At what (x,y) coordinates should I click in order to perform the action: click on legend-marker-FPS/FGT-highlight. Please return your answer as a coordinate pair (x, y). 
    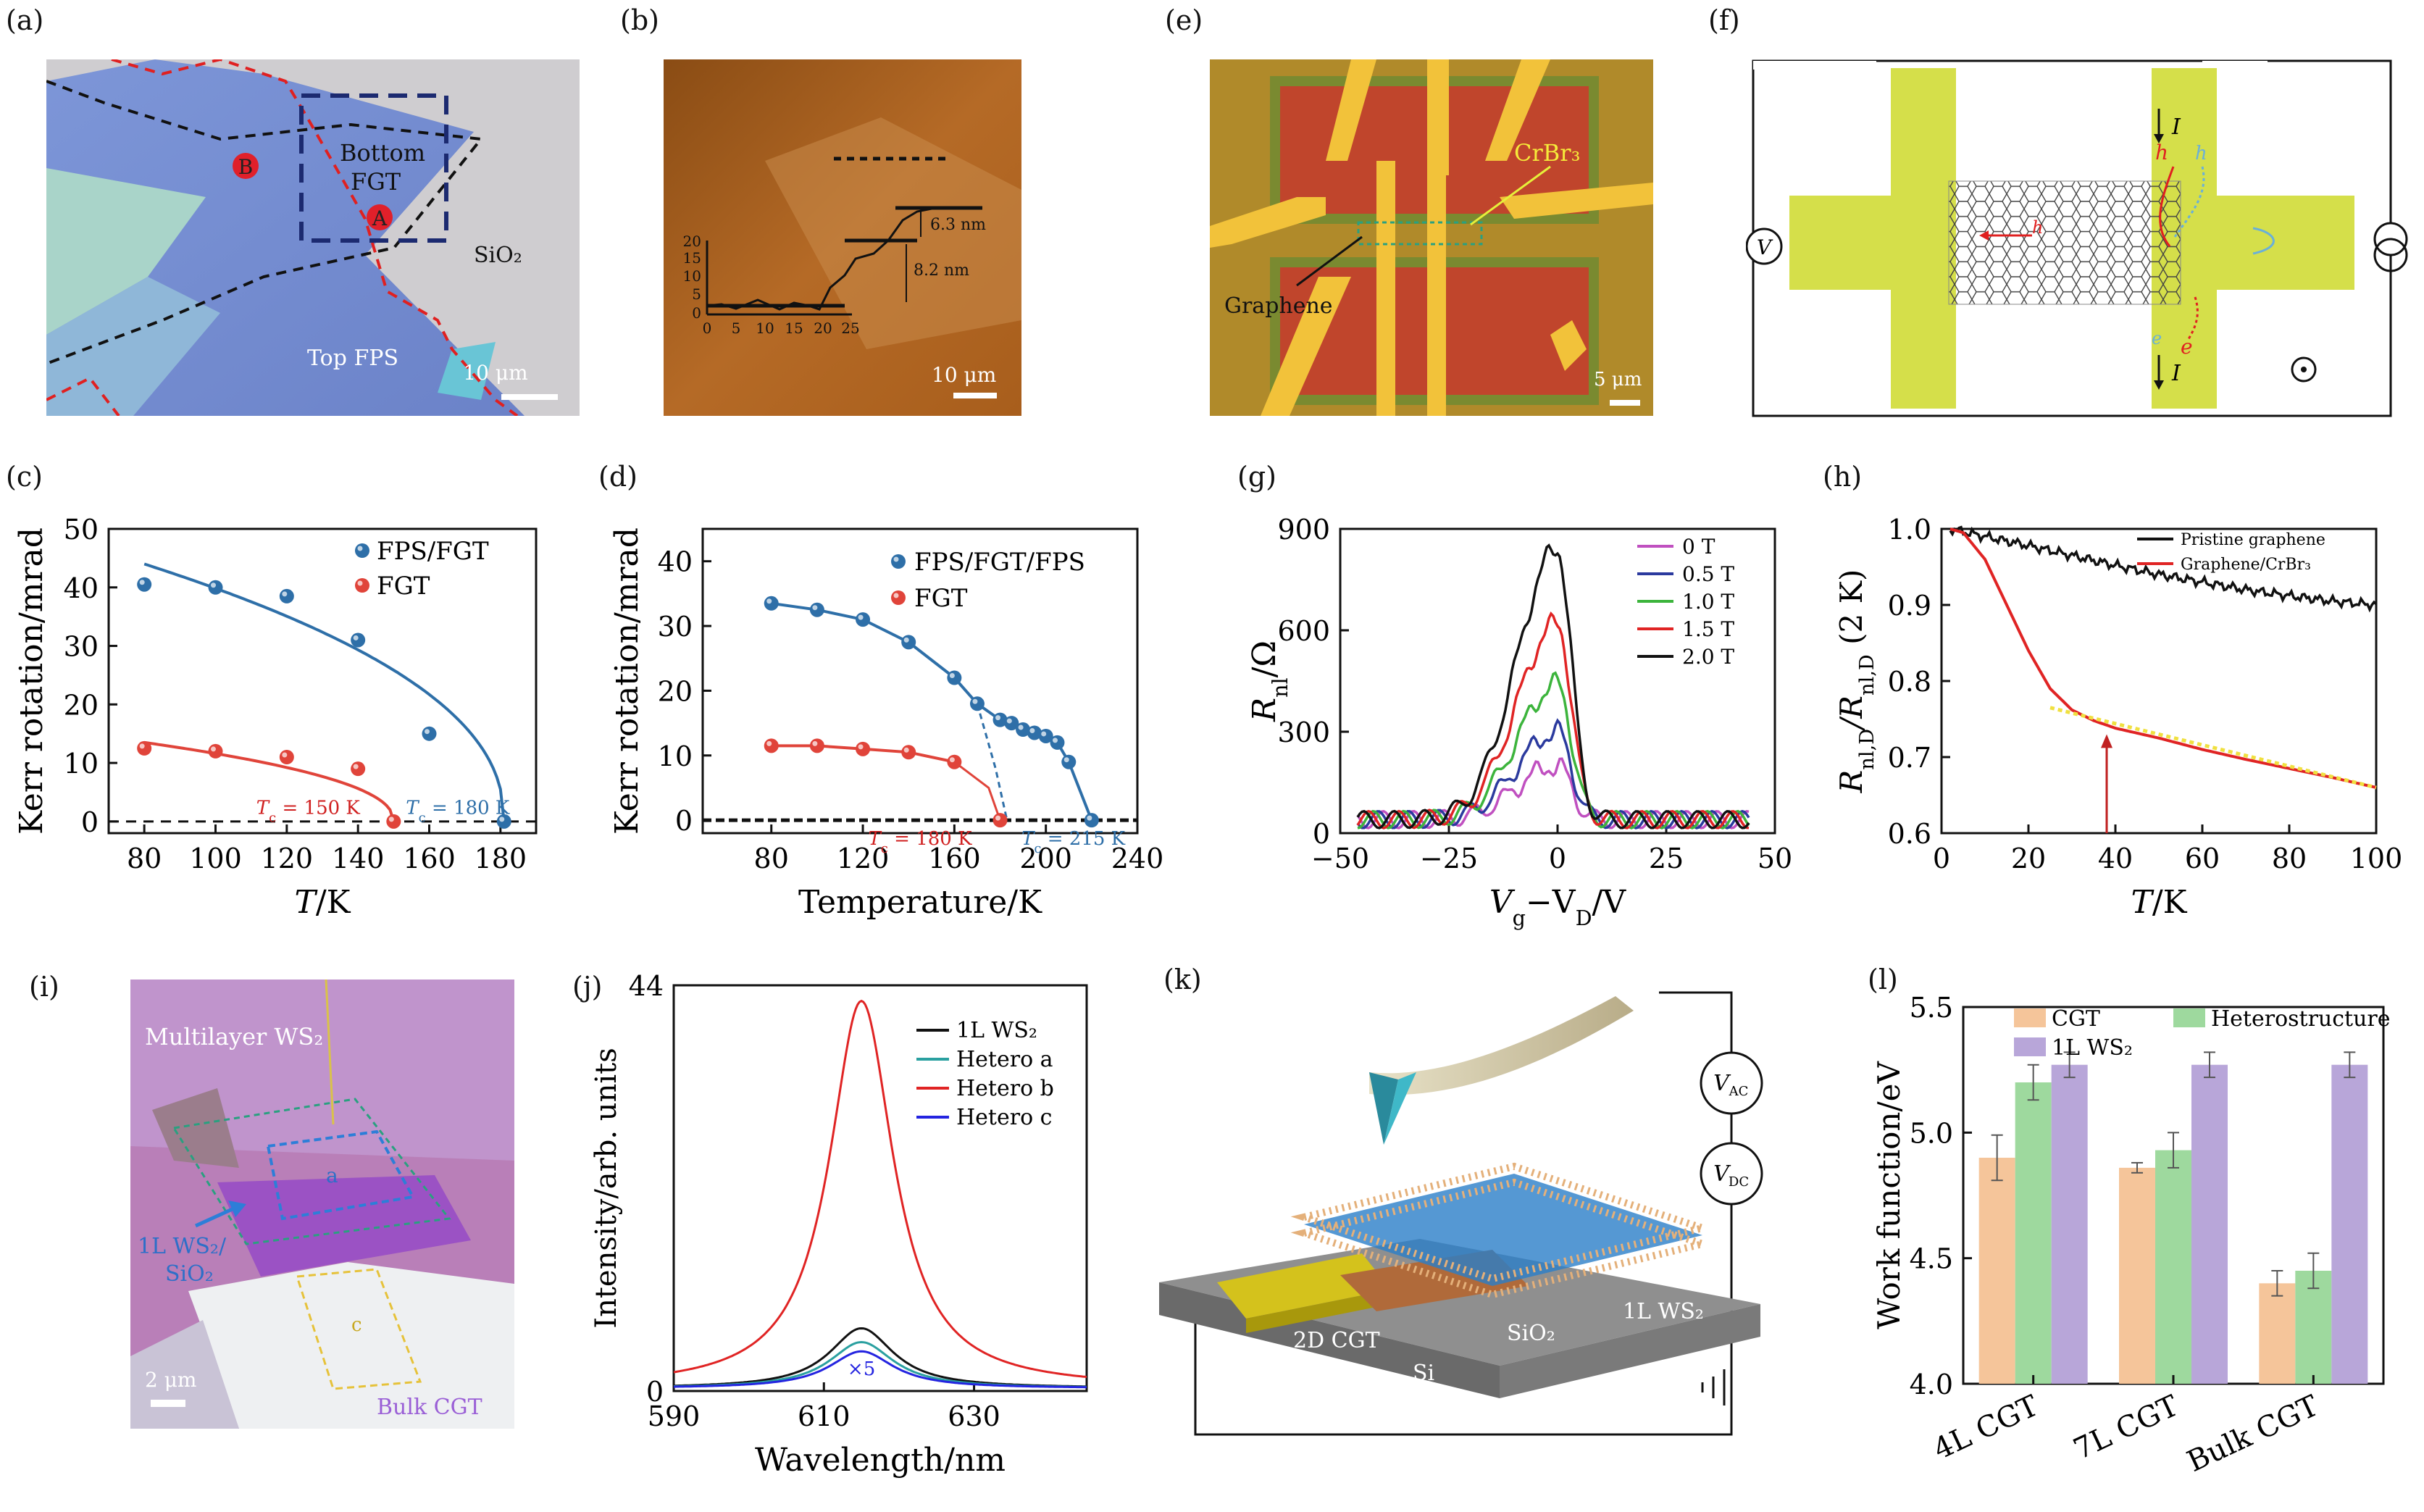
    Looking at the image, I should click on (360, 548).